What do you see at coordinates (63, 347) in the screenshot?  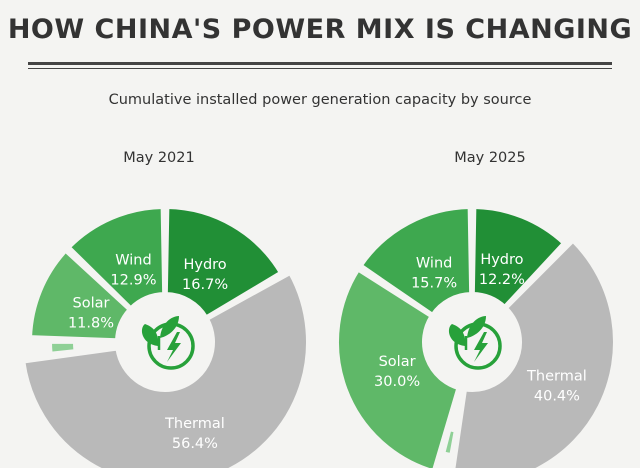 I see `slice-other-2021` at bounding box center [63, 347].